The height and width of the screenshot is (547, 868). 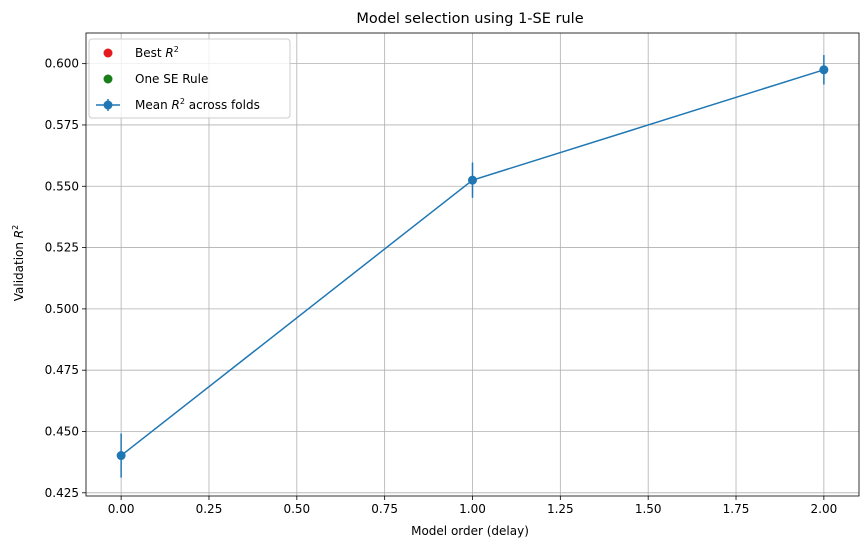 What do you see at coordinates (62, 248) in the screenshot?
I see `y-tick-label: 0.525` at bounding box center [62, 248].